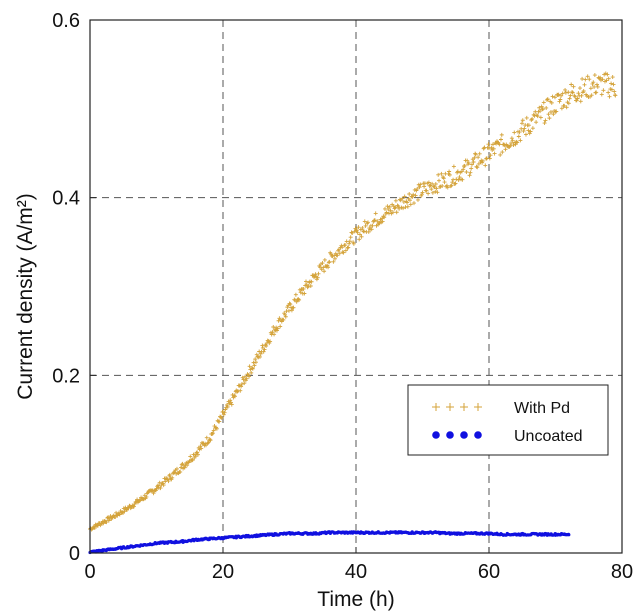 The width and height of the screenshot is (636, 613). I want to click on x-tick-label: 40, so click(356, 572).